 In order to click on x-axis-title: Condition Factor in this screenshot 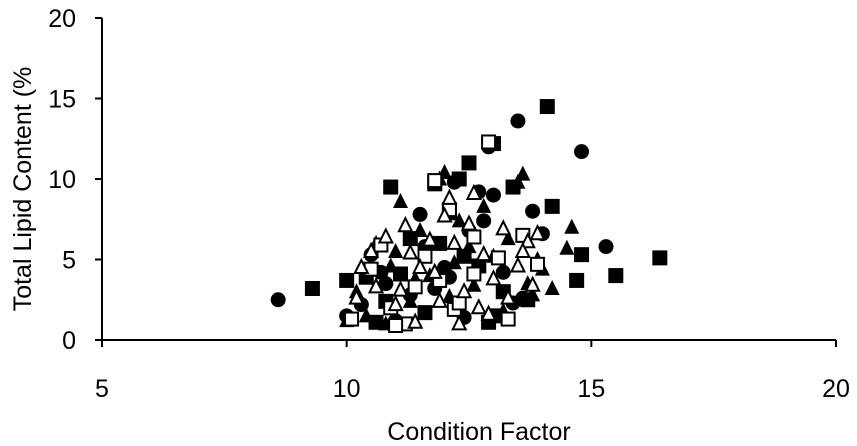, I will do `click(478, 432)`.